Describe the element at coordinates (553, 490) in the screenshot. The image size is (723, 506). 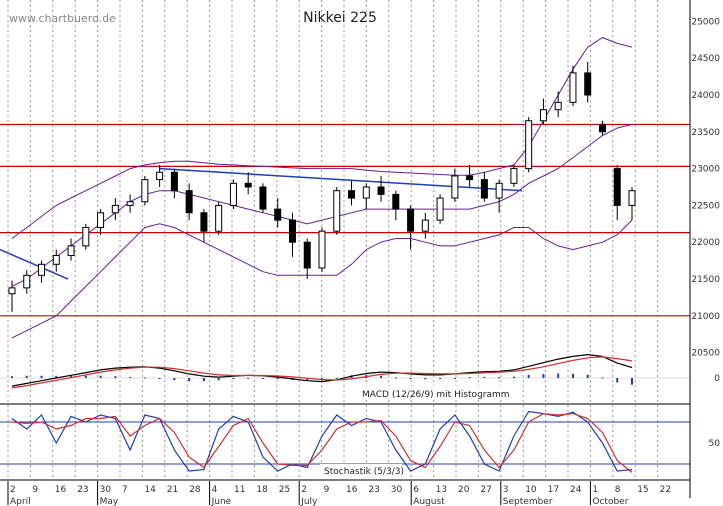
I see `x-tick-label: 17` at that location.